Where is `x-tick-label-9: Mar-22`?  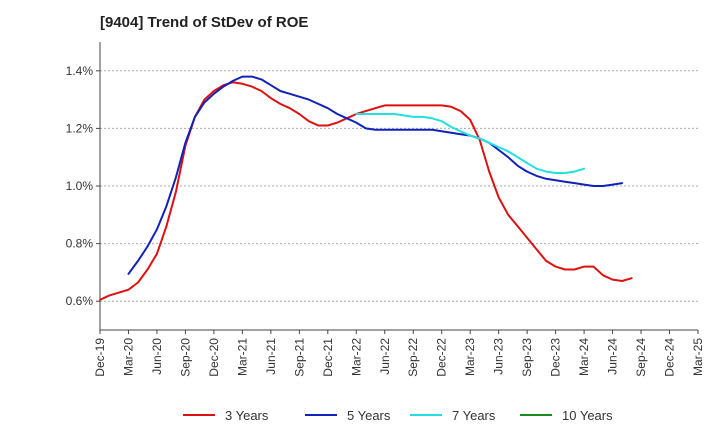 x-tick-label-9: Mar-22 is located at coordinates (356, 357).